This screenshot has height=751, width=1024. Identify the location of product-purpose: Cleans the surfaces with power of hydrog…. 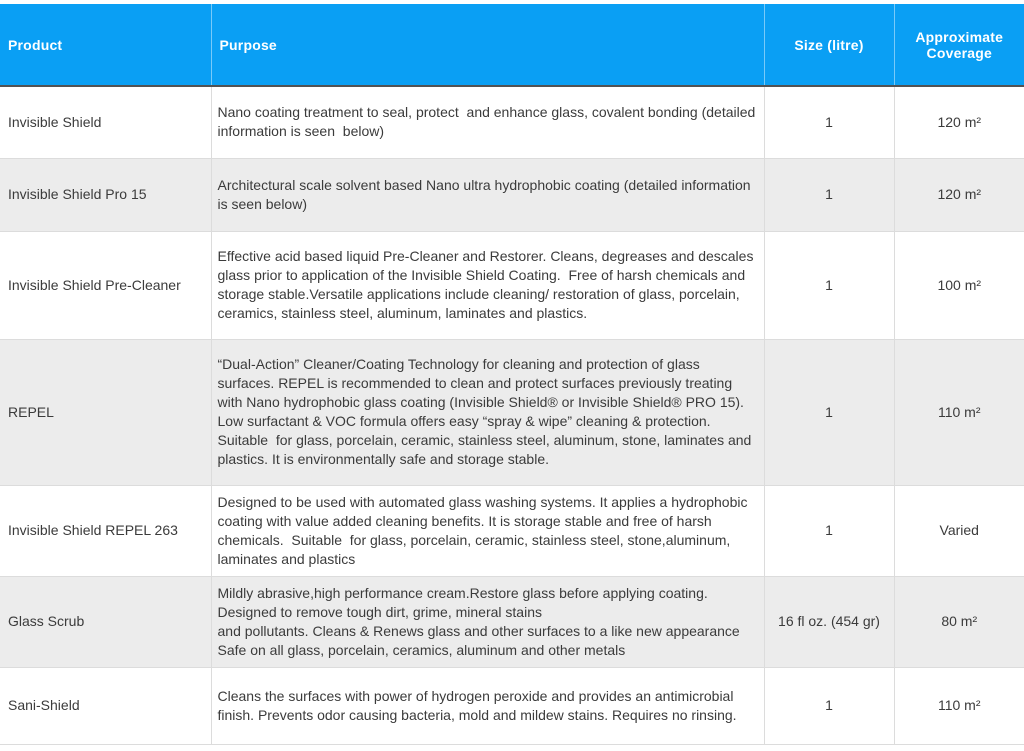
(488, 706).